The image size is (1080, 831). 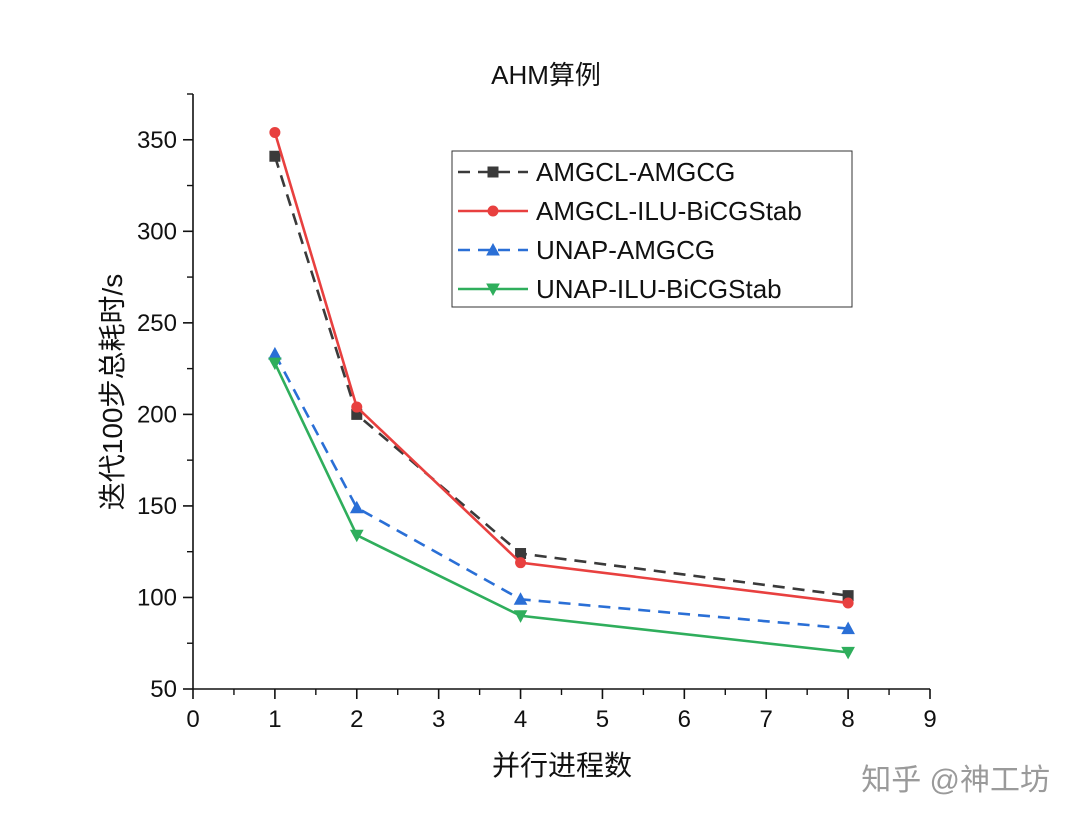 I want to click on legend-item: UNAP-ILU-BiCGStab, so click(x=620, y=289).